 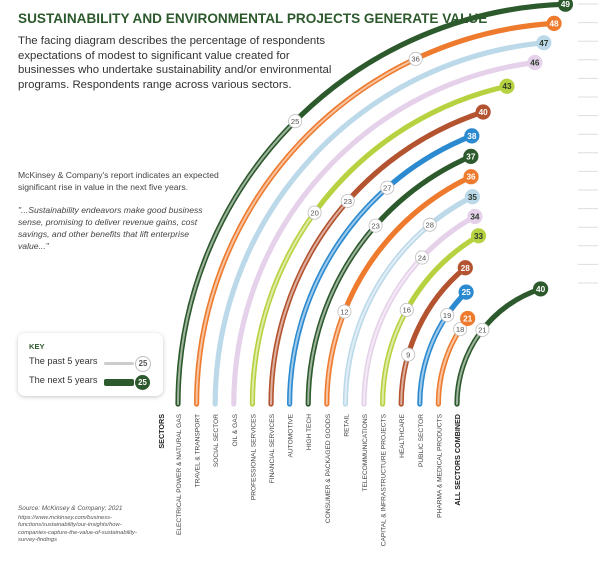 I want to click on past-label-all-sectors-combined: 21, so click(x=482, y=330).